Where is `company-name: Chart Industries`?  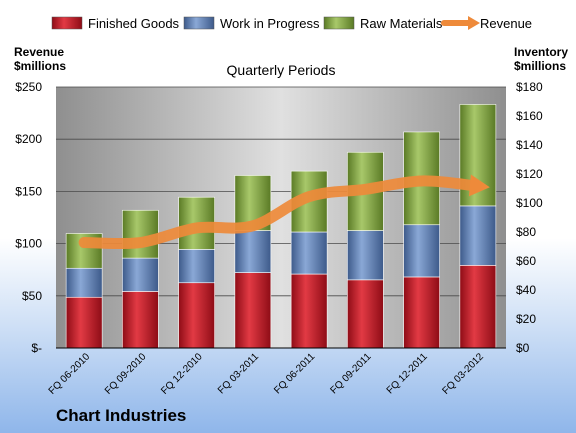 company-name: Chart Industries is located at coordinates (121, 415).